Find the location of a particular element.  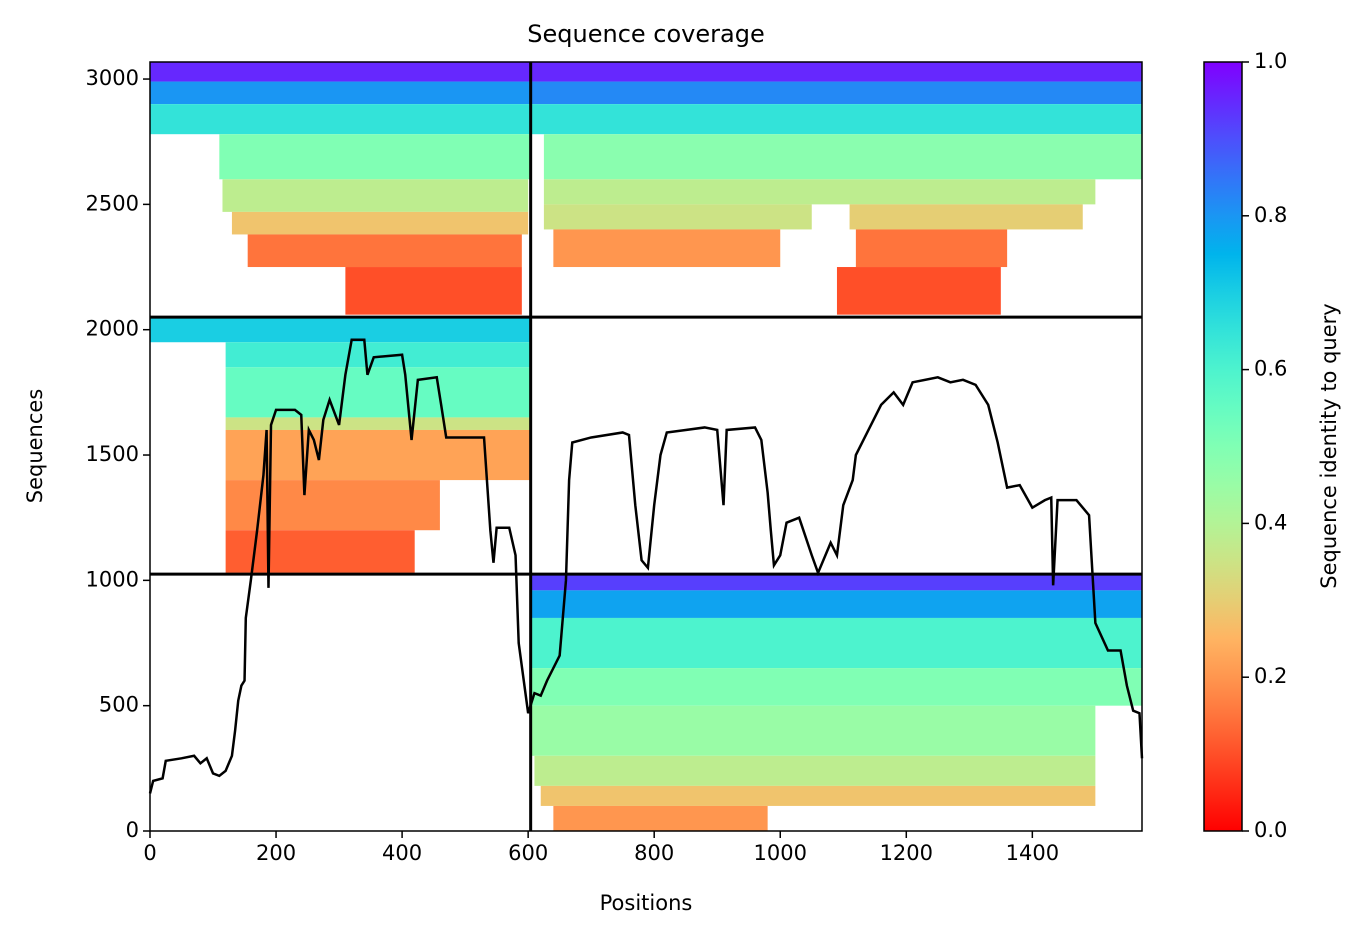

colorbar-tick-label: 0.0 is located at coordinates (1270, 830).